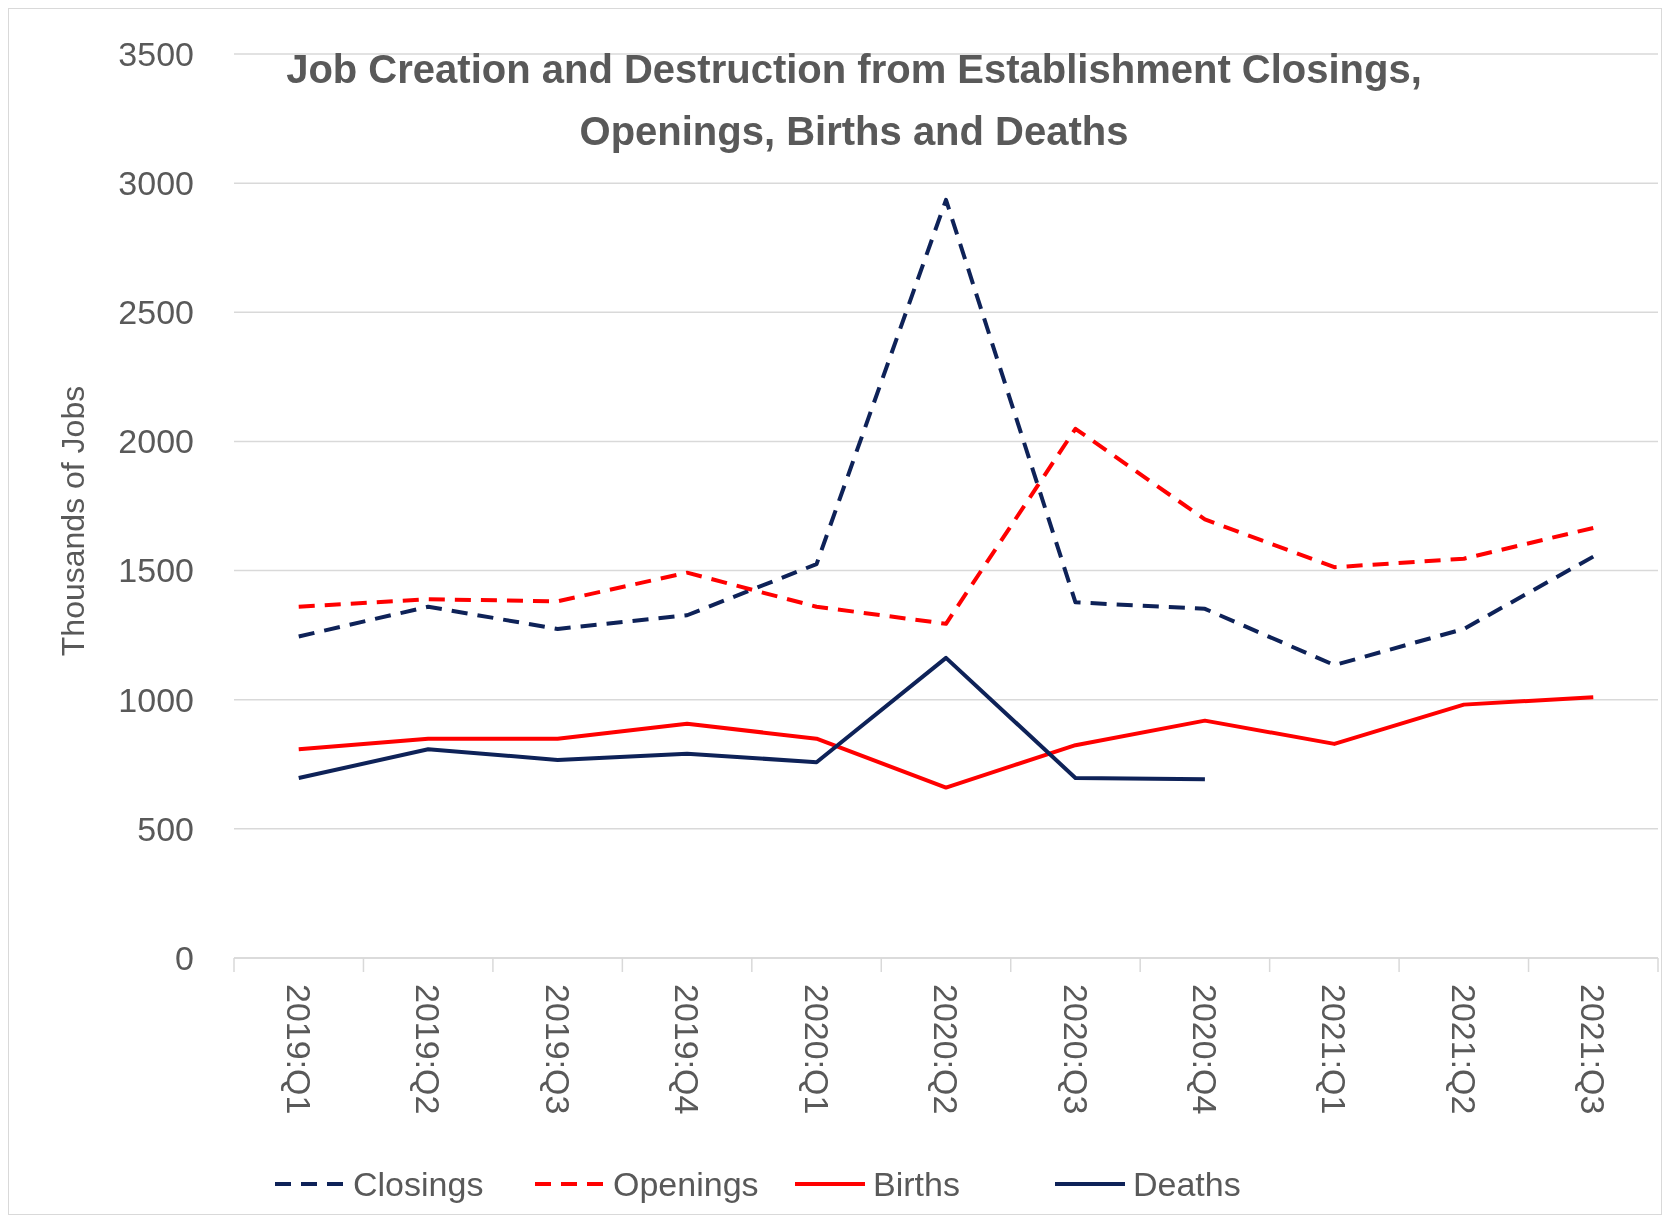  Describe the element at coordinates (687, 1049) in the screenshot. I see `x-tick-label: 2019:Q4` at that location.